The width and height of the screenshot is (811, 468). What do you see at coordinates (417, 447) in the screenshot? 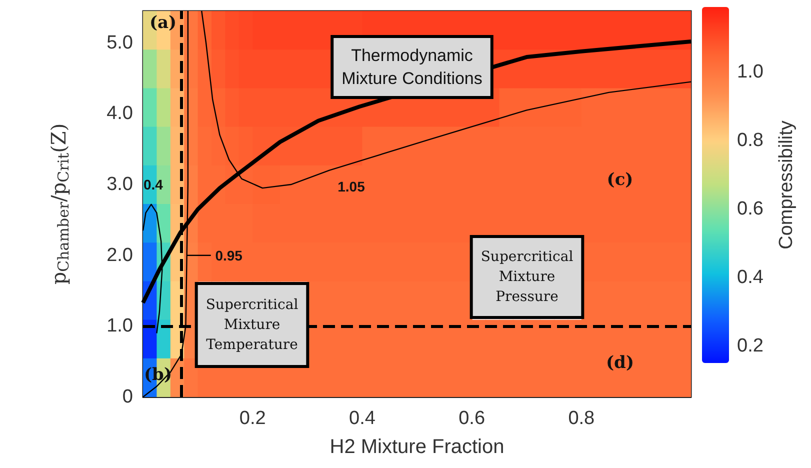
I see `x-axis-title: H2 Mixture Fraction` at bounding box center [417, 447].